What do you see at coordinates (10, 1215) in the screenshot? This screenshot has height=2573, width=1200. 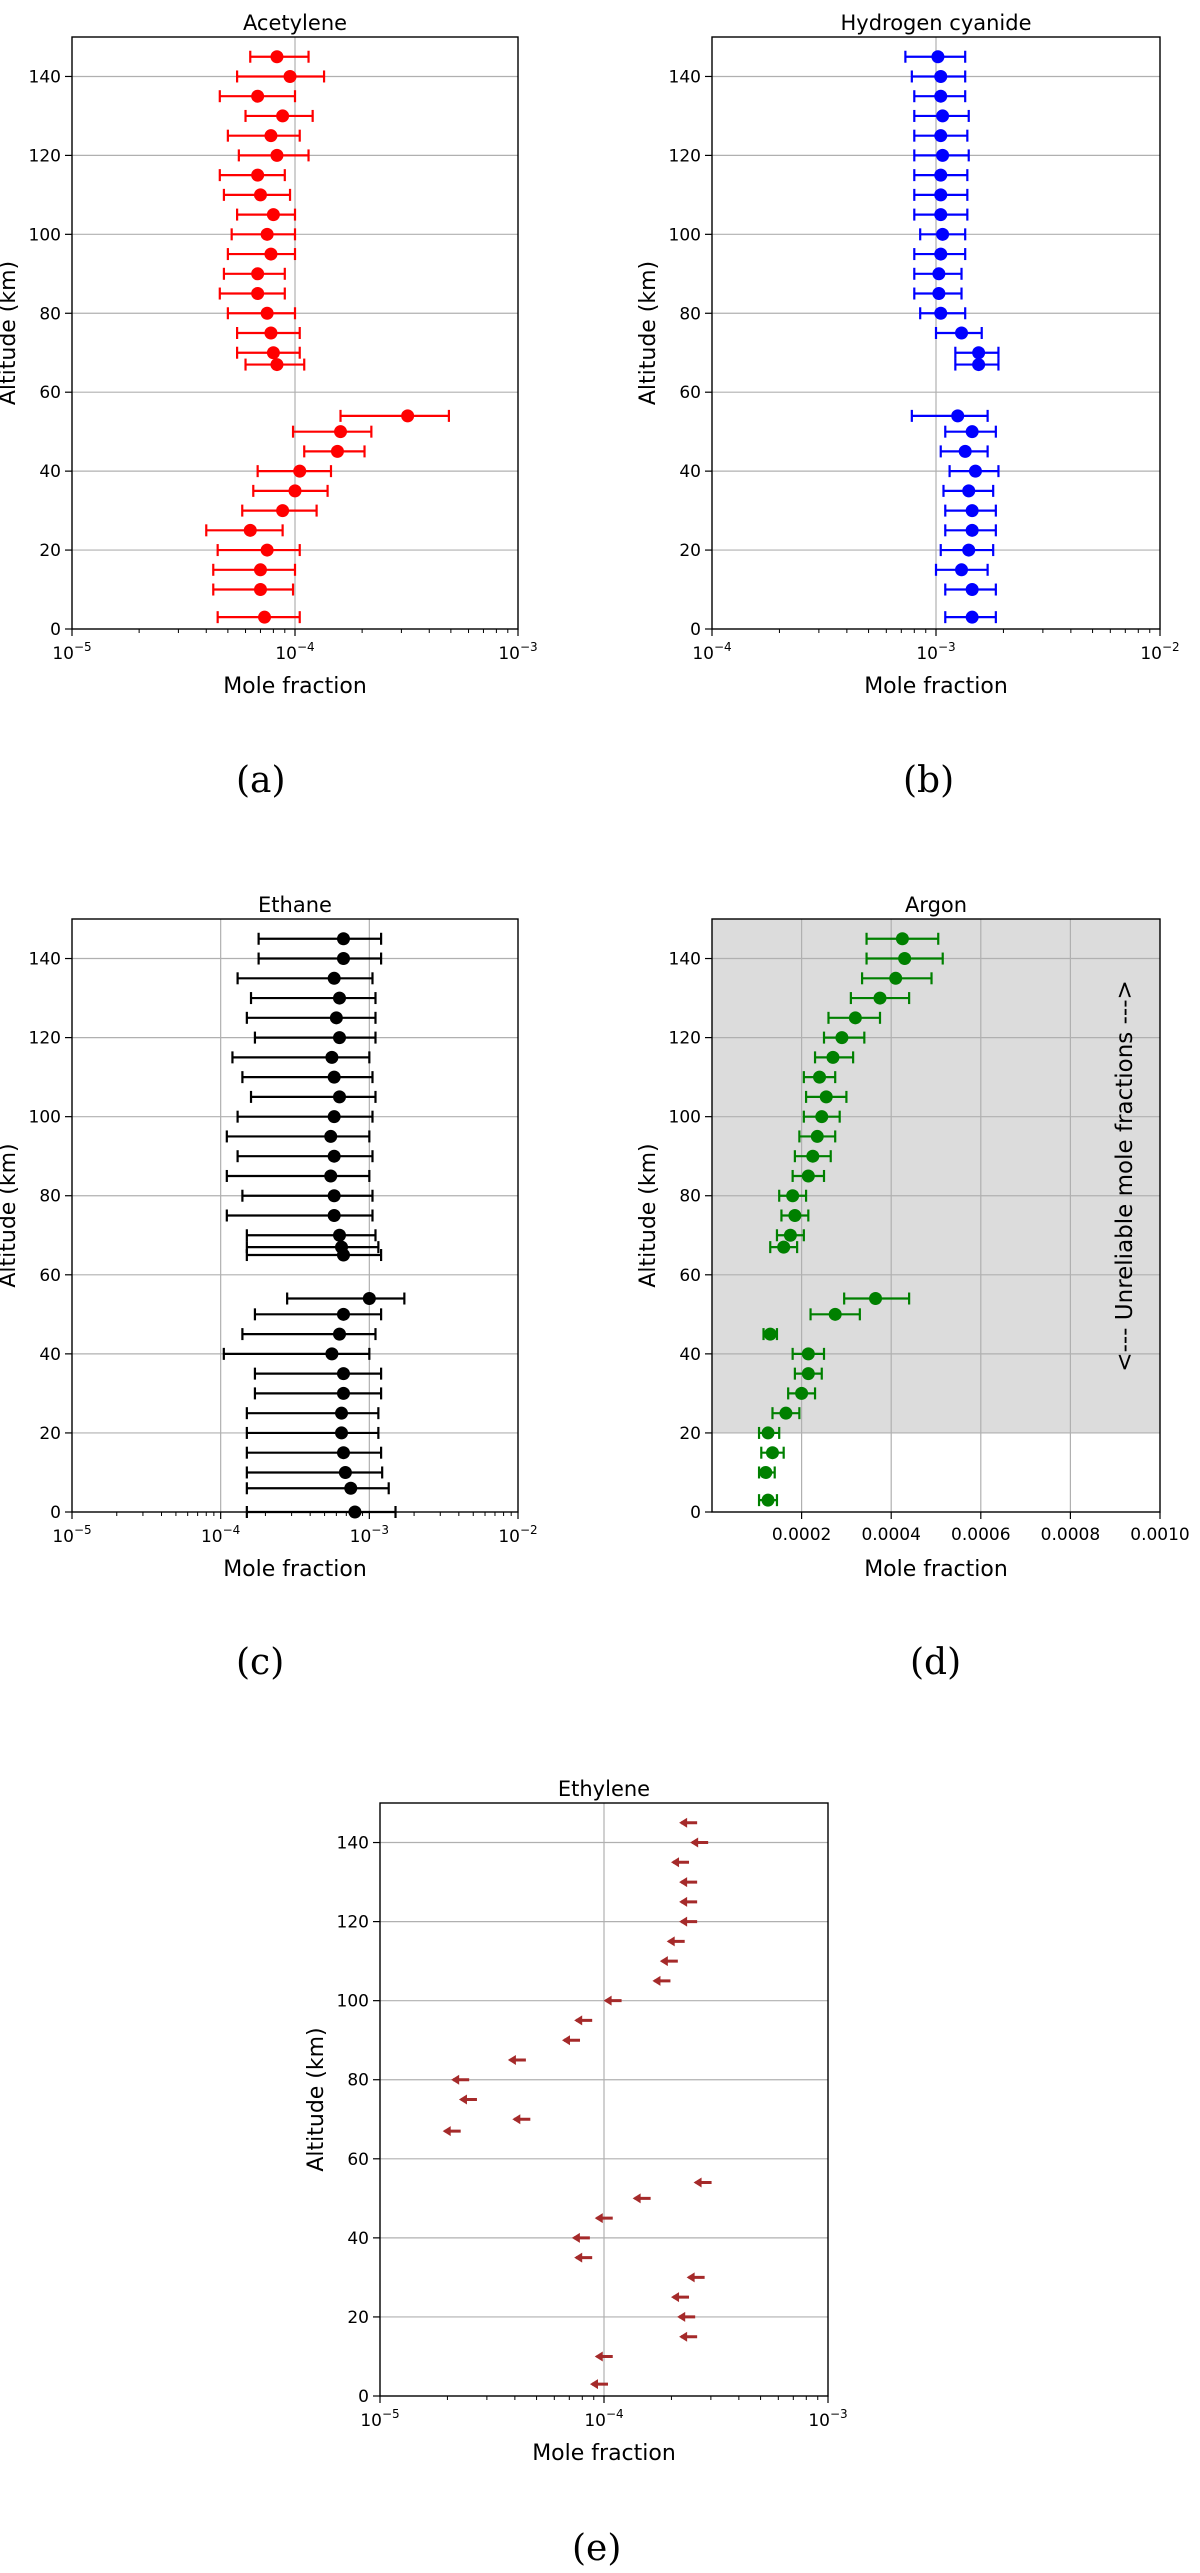 I see `y-axis-label: Altitude (km)` at bounding box center [10, 1215].